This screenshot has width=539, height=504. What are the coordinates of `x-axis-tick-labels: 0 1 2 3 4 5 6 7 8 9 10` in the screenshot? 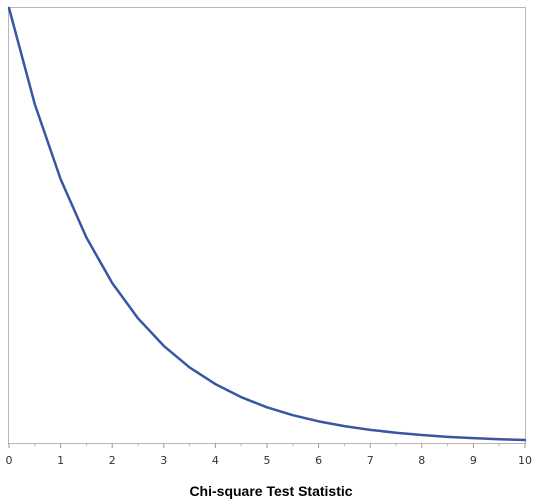 It's located at (269, 460).